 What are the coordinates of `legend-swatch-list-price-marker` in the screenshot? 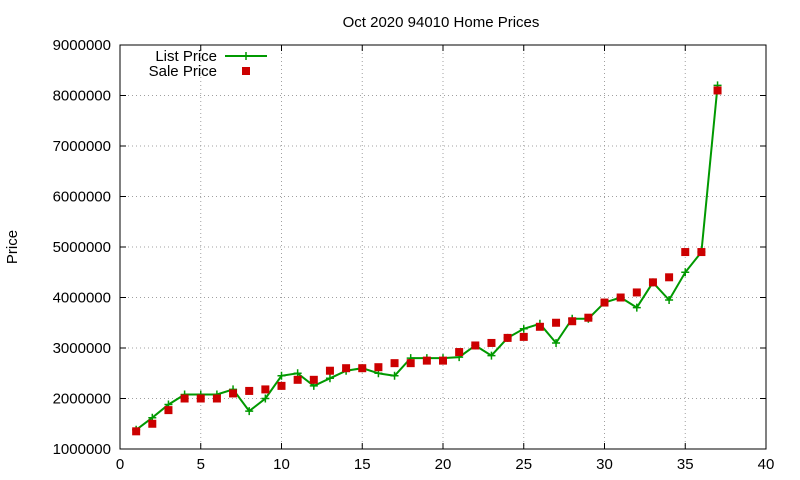 It's located at (246, 56).